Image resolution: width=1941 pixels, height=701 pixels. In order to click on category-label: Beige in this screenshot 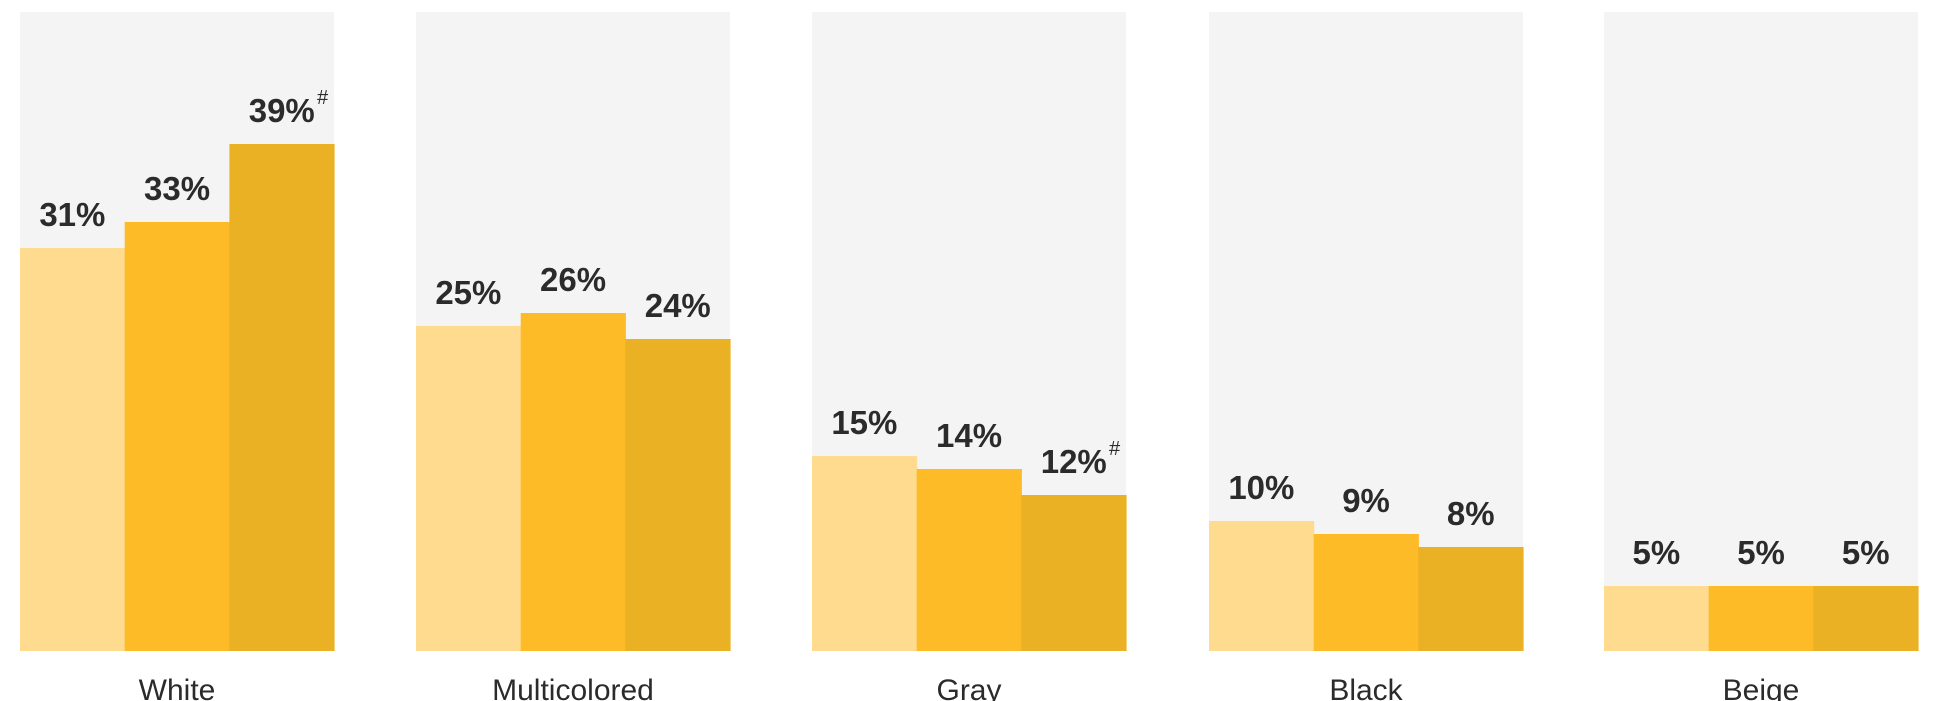, I will do `click(1761, 687)`.